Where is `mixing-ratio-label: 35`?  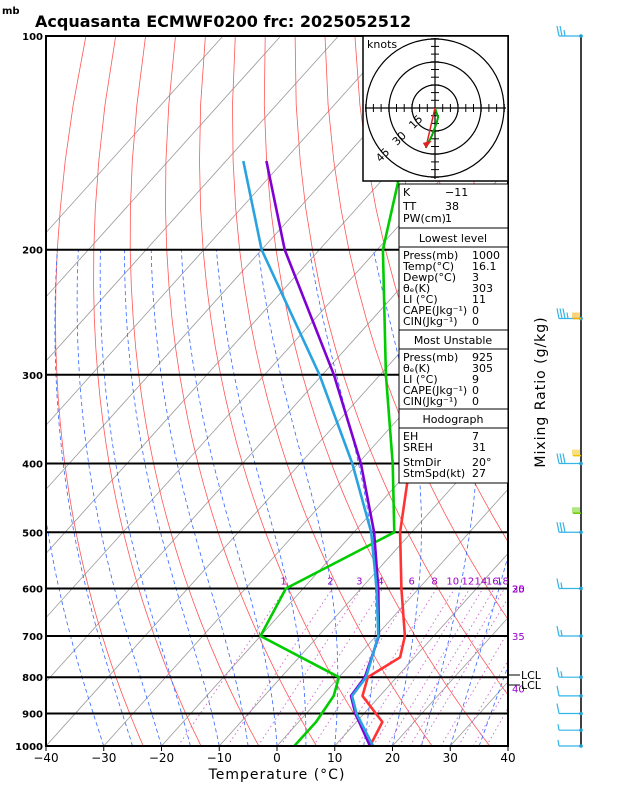
mixing-ratio-label: 35 is located at coordinates (518, 637).